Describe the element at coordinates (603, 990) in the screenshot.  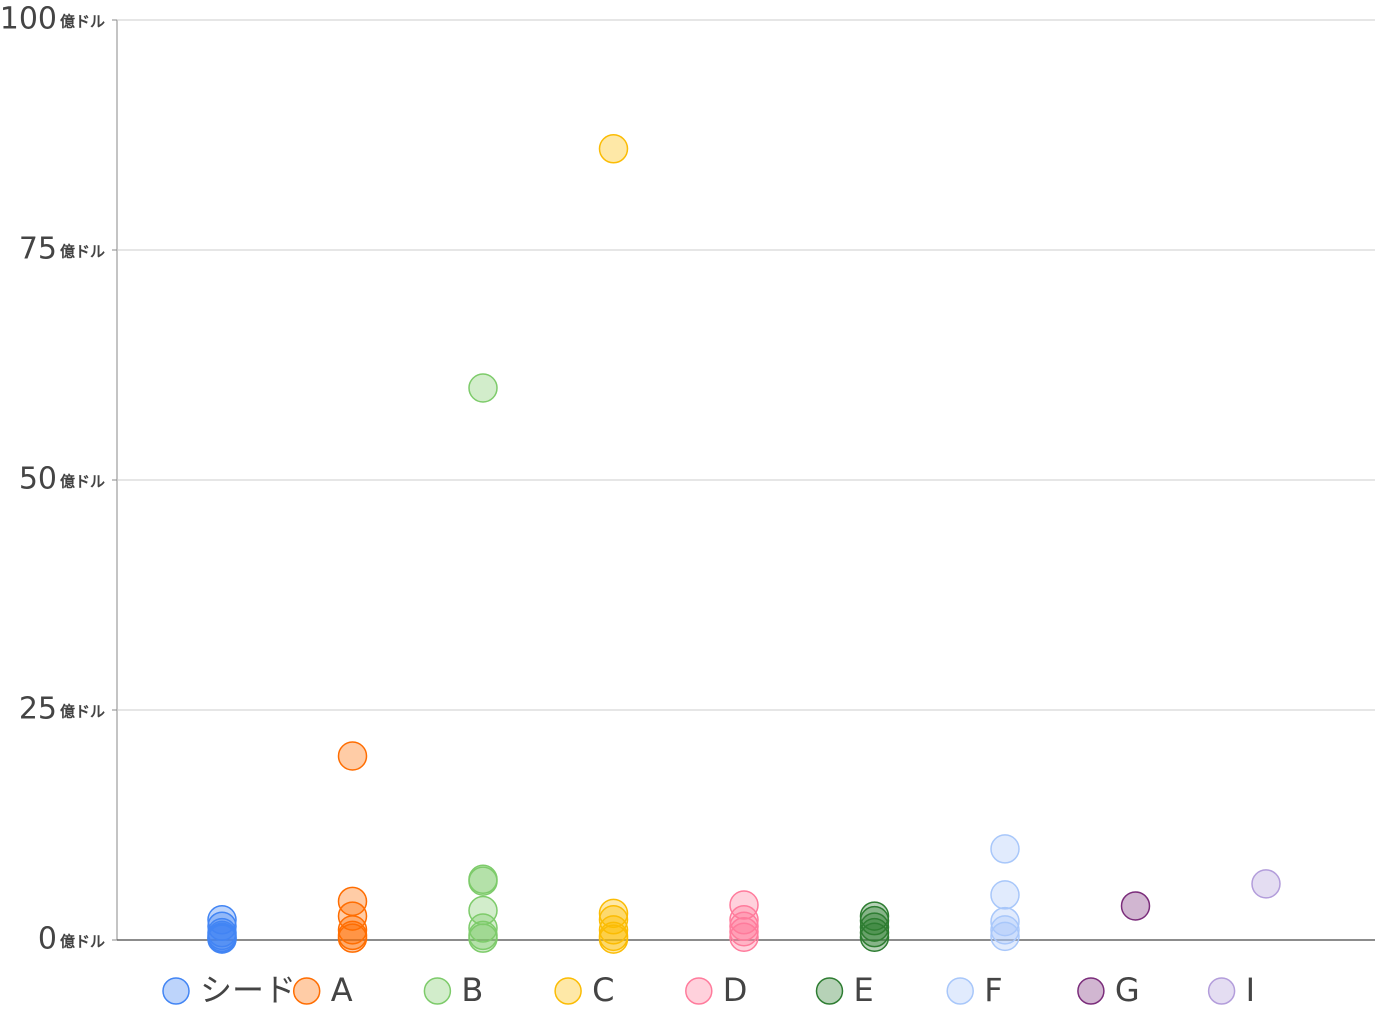
I see `legend-label: C` at that location.